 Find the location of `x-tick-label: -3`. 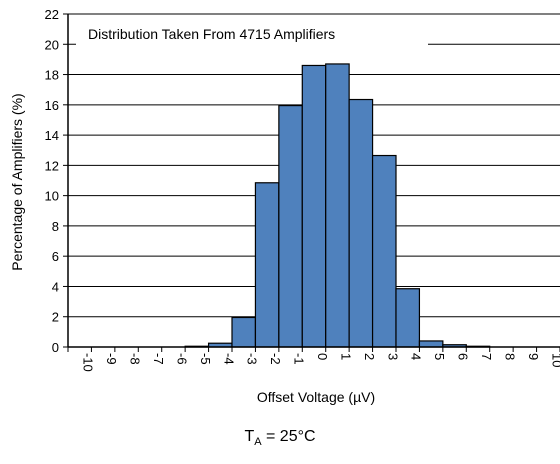

x-tick-label: -3 is located at coordinates (252, 359).